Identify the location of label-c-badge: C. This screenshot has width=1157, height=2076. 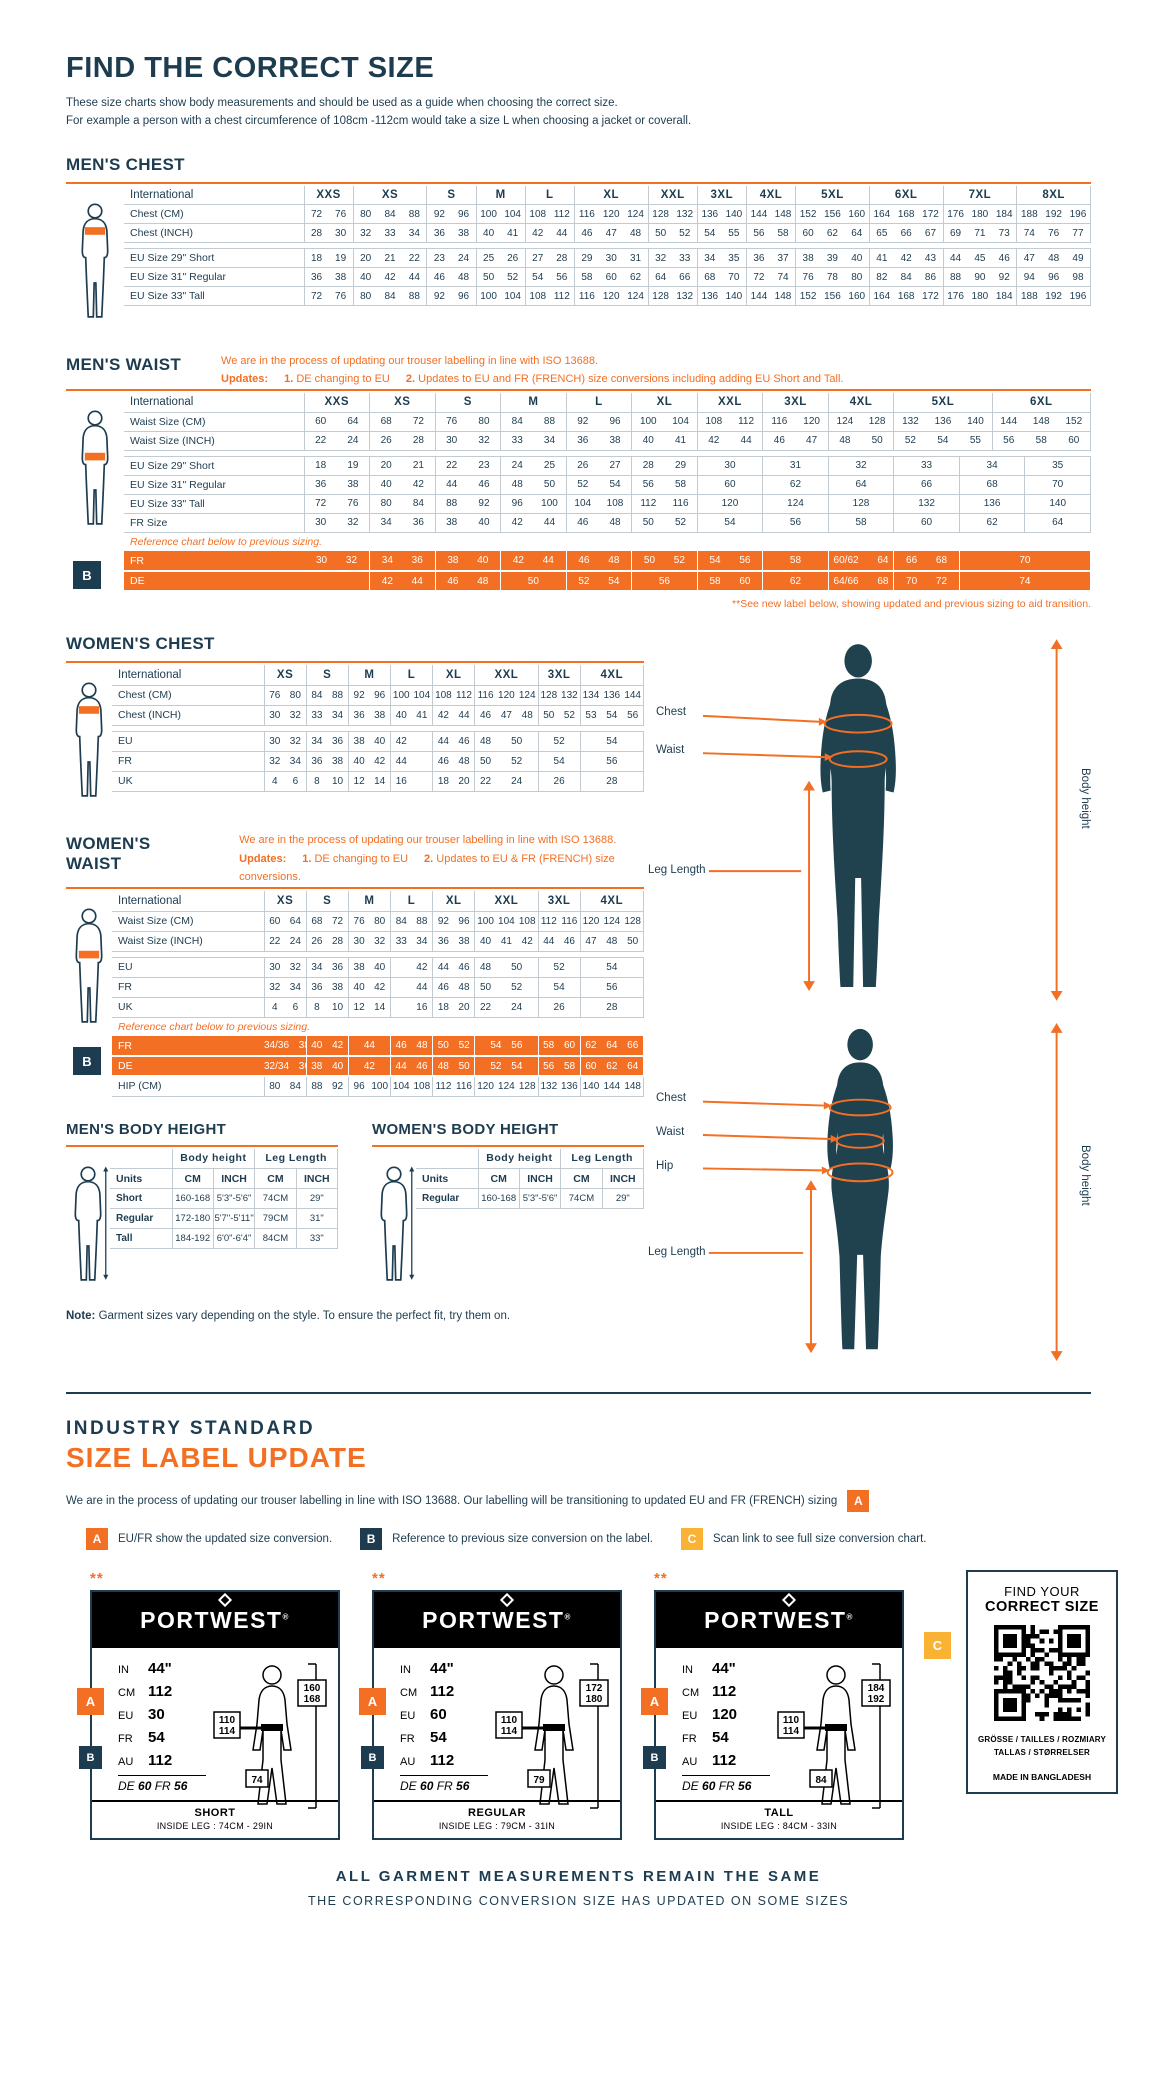
(691, 1539).